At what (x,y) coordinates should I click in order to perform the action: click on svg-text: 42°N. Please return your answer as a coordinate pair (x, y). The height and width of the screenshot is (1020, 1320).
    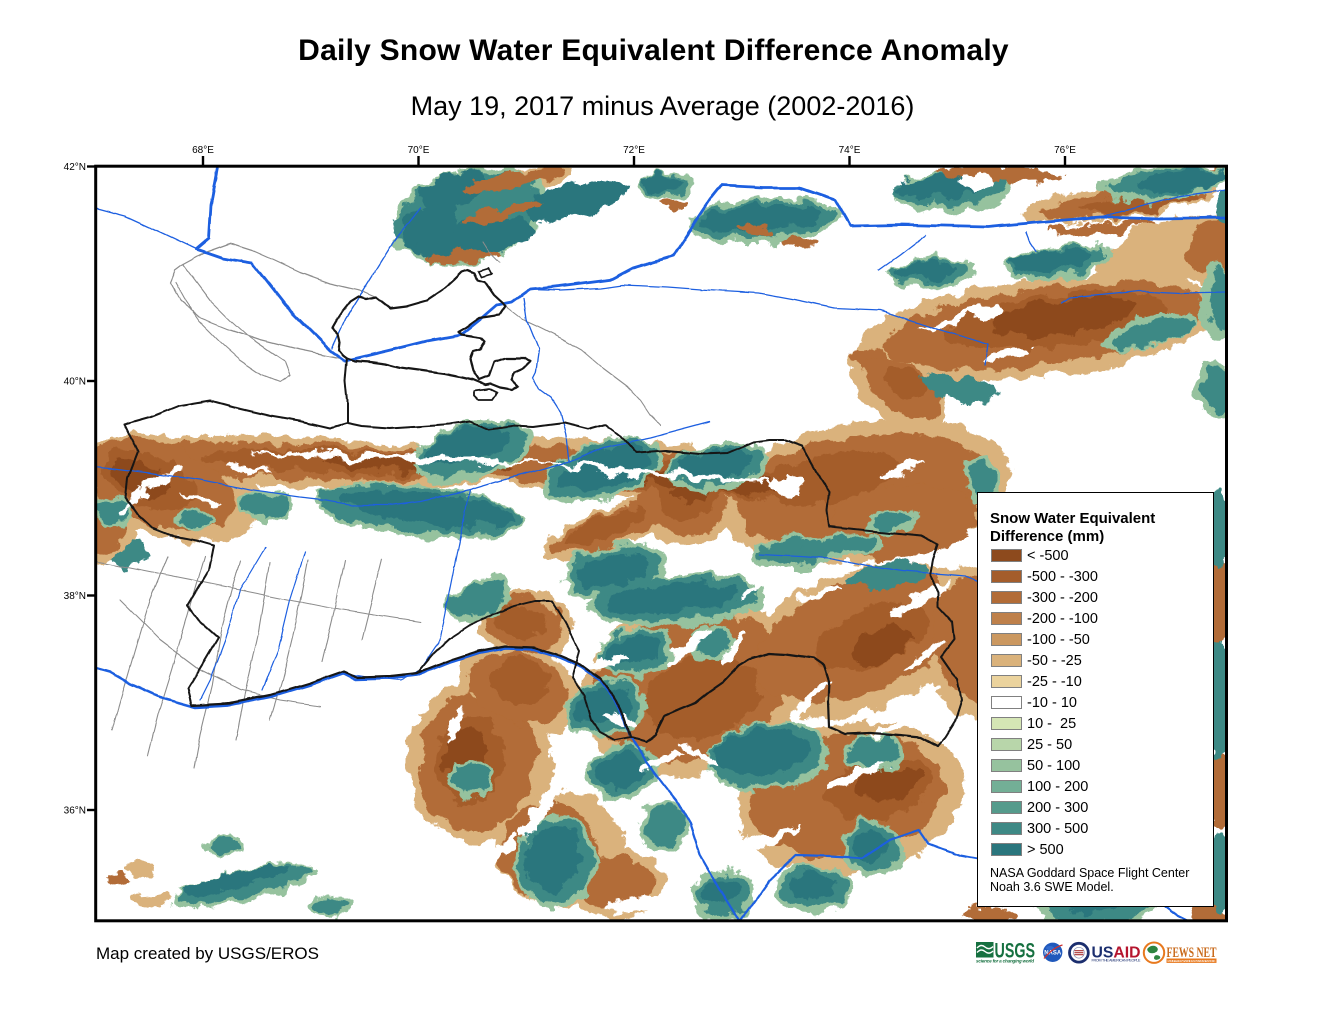
    Looking at the image, I should click on (75, 167).